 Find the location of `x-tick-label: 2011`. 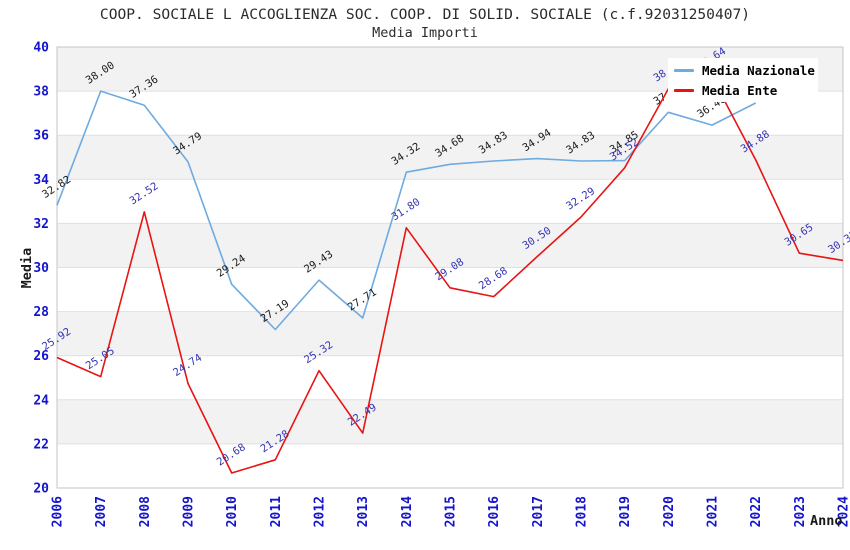

x-tick-label: 2011 is located at coordinates (276, 511).